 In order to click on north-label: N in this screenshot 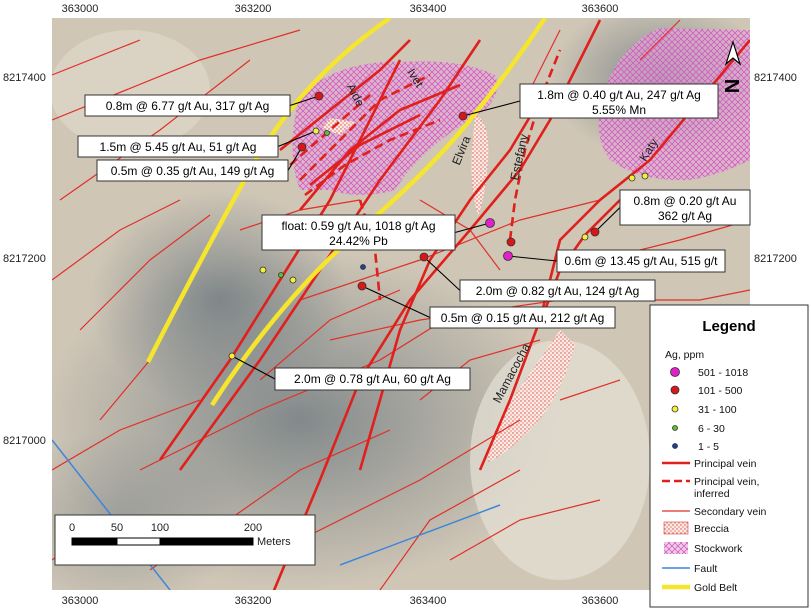, I will do `click(733, 86)`.